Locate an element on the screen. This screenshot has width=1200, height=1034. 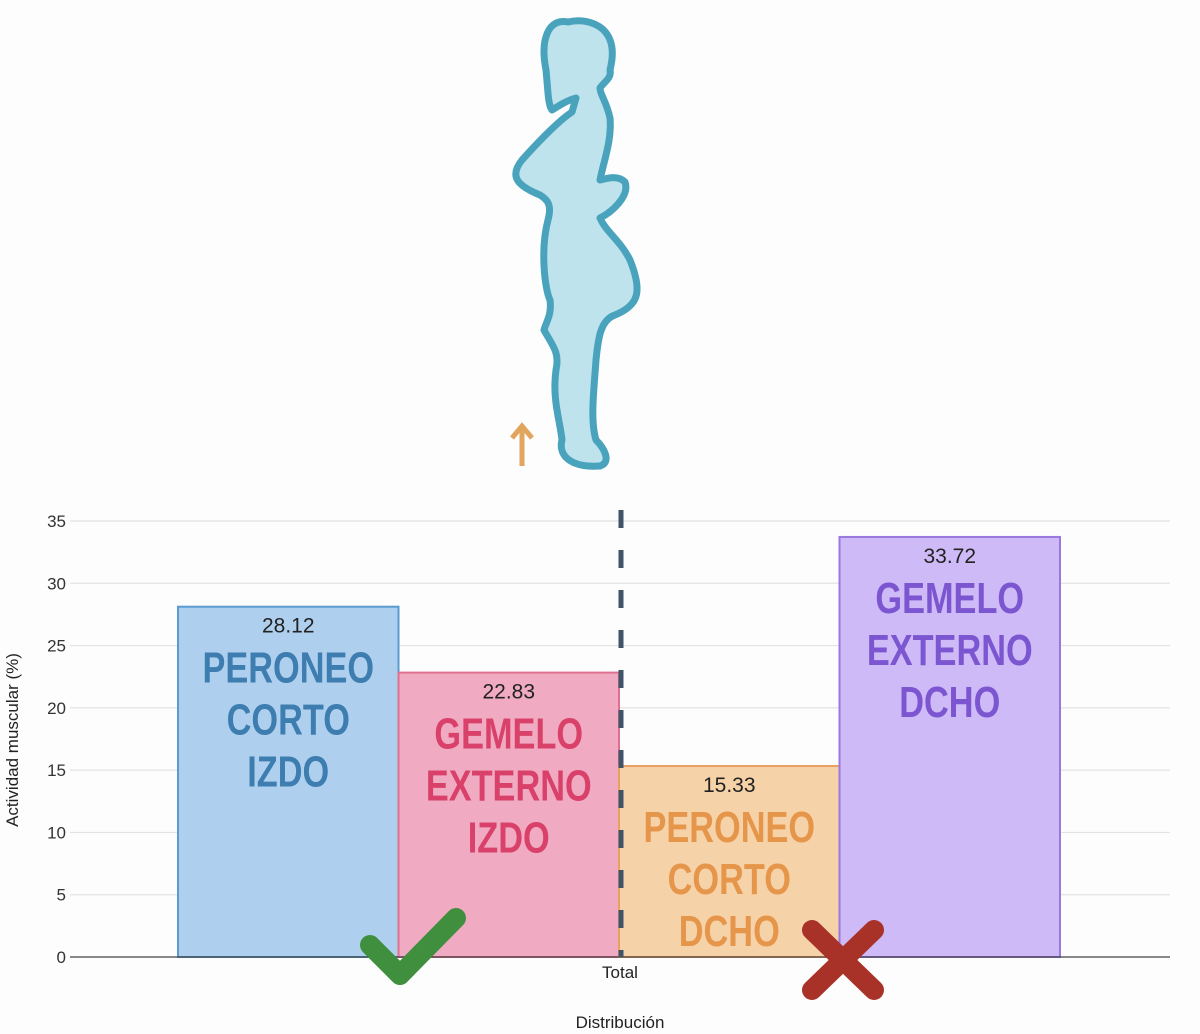
y-tick-label: 0 is located at coordinates (61, 957).